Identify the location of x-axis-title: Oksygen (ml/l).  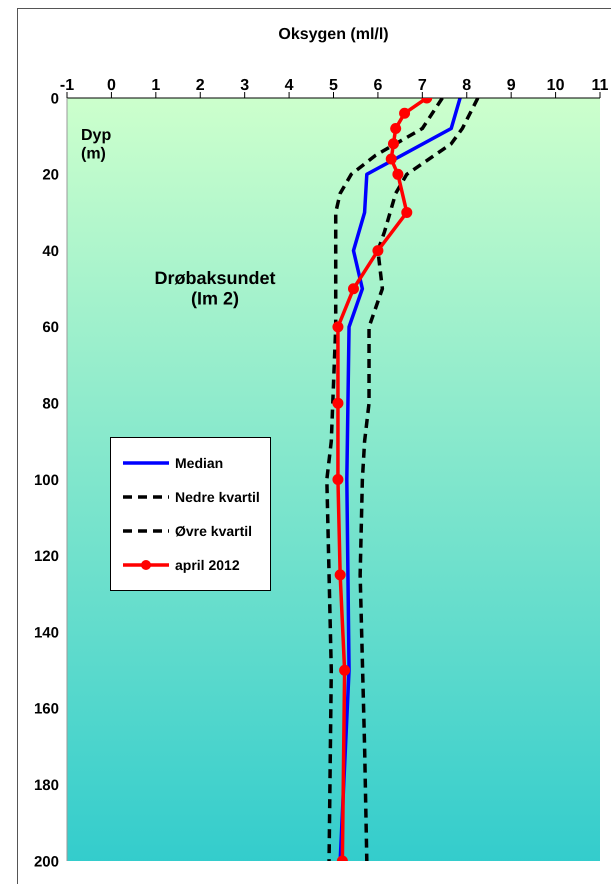
(333, 35).